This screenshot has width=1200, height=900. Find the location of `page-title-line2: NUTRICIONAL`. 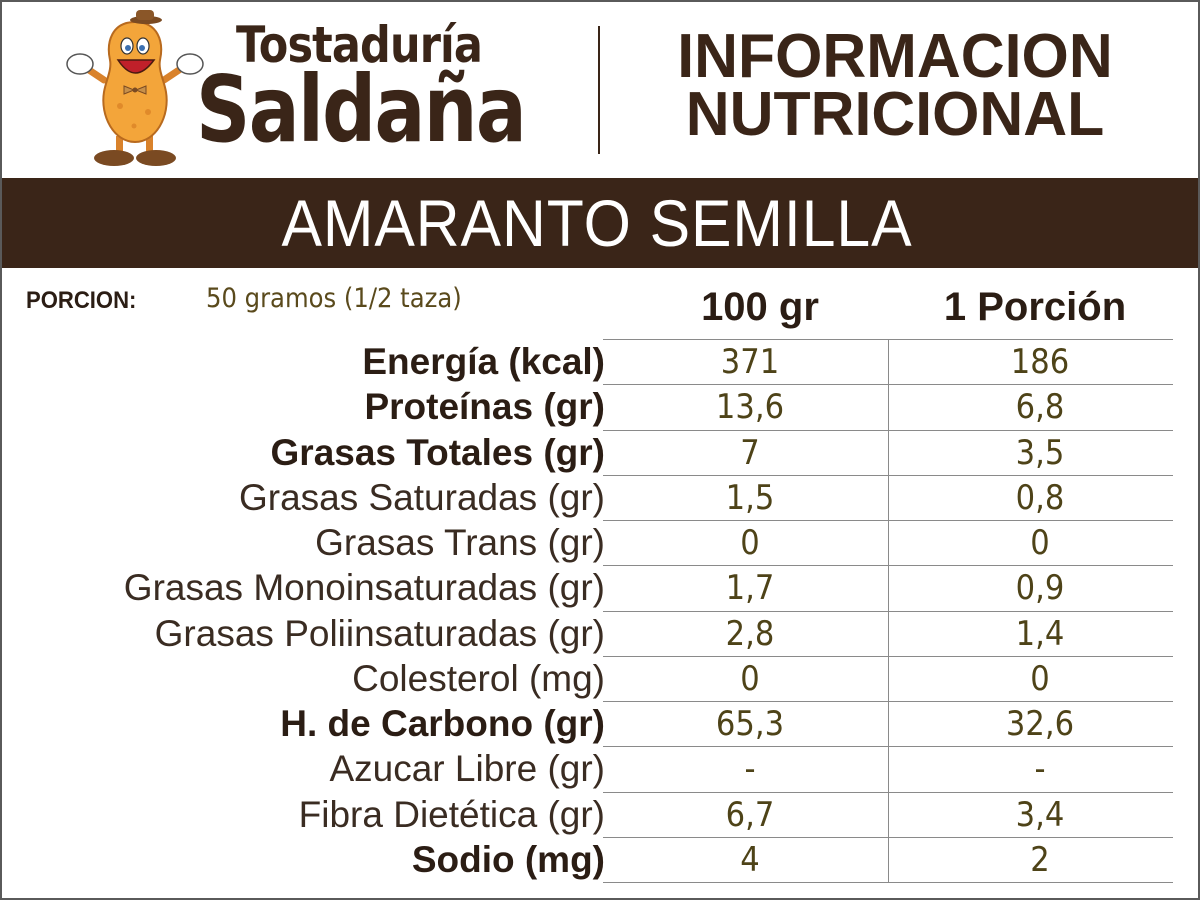

page-title-line2: NUTRICIONAL is located at coordinates (895, 114).